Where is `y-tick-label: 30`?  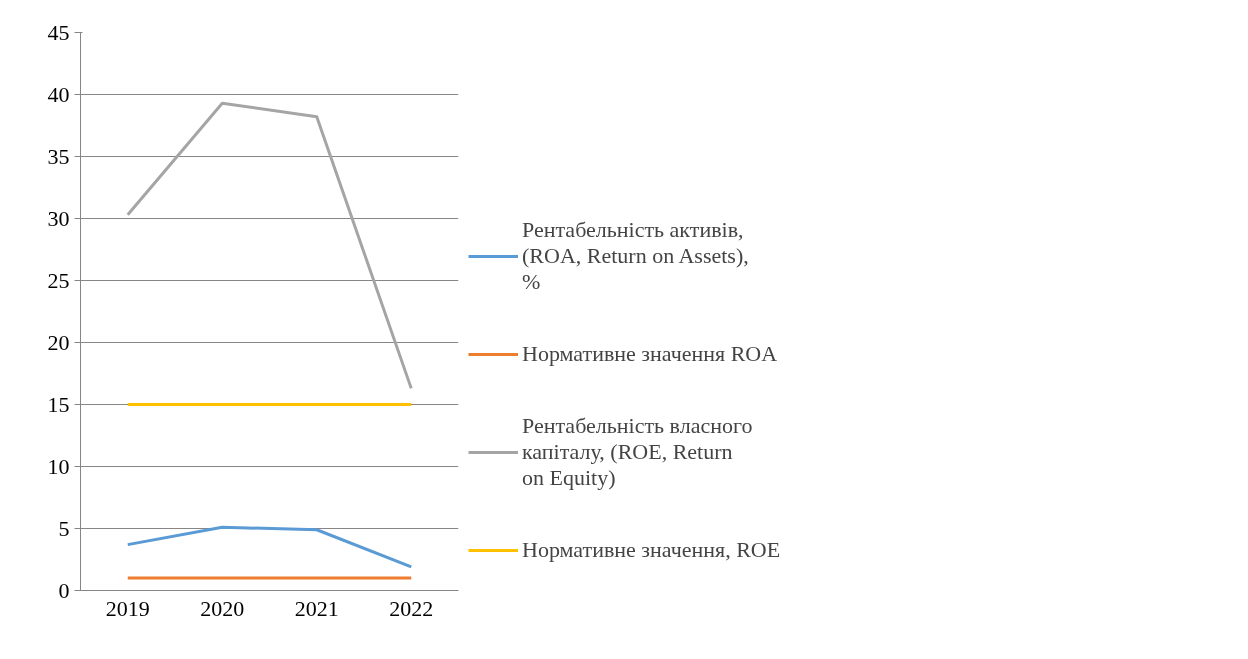 y-tick-label: 30 is located at coordinates (58, 218).